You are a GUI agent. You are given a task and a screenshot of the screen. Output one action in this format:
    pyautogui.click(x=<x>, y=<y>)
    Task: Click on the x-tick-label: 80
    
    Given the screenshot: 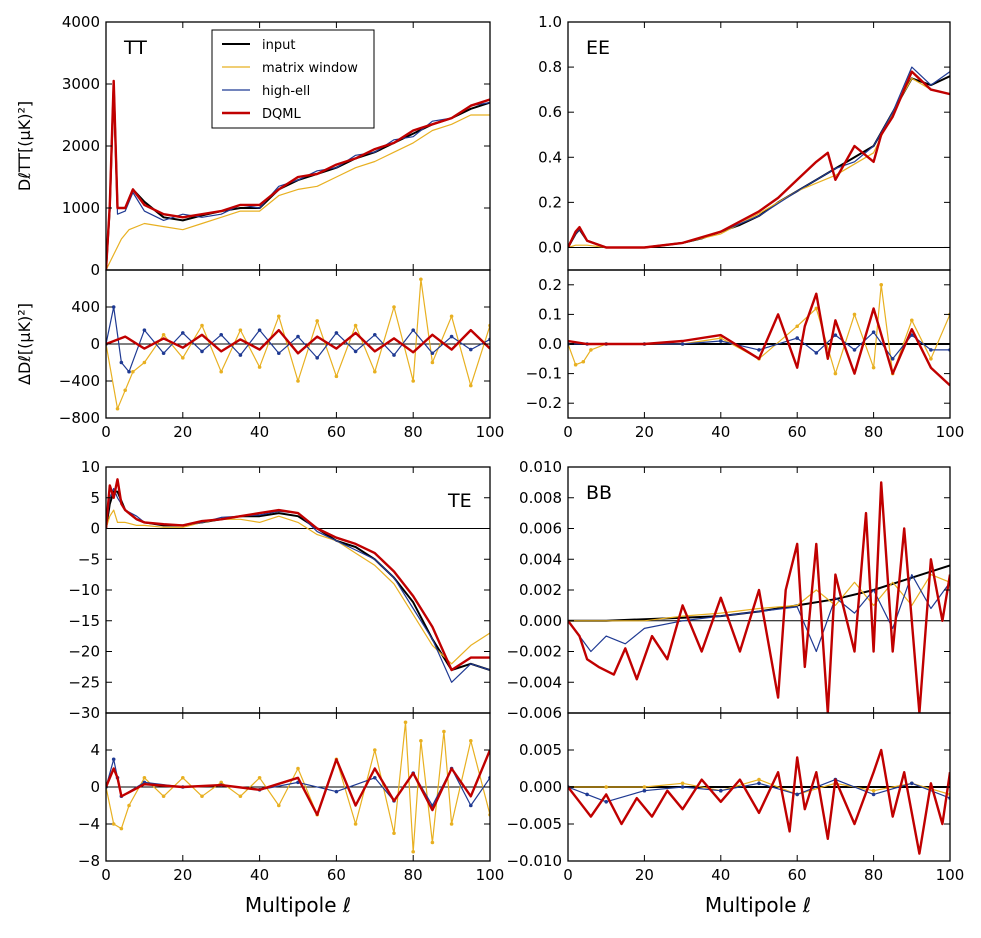 What is the action you would take?
    pyautogui.click(x=413, y=875)
    